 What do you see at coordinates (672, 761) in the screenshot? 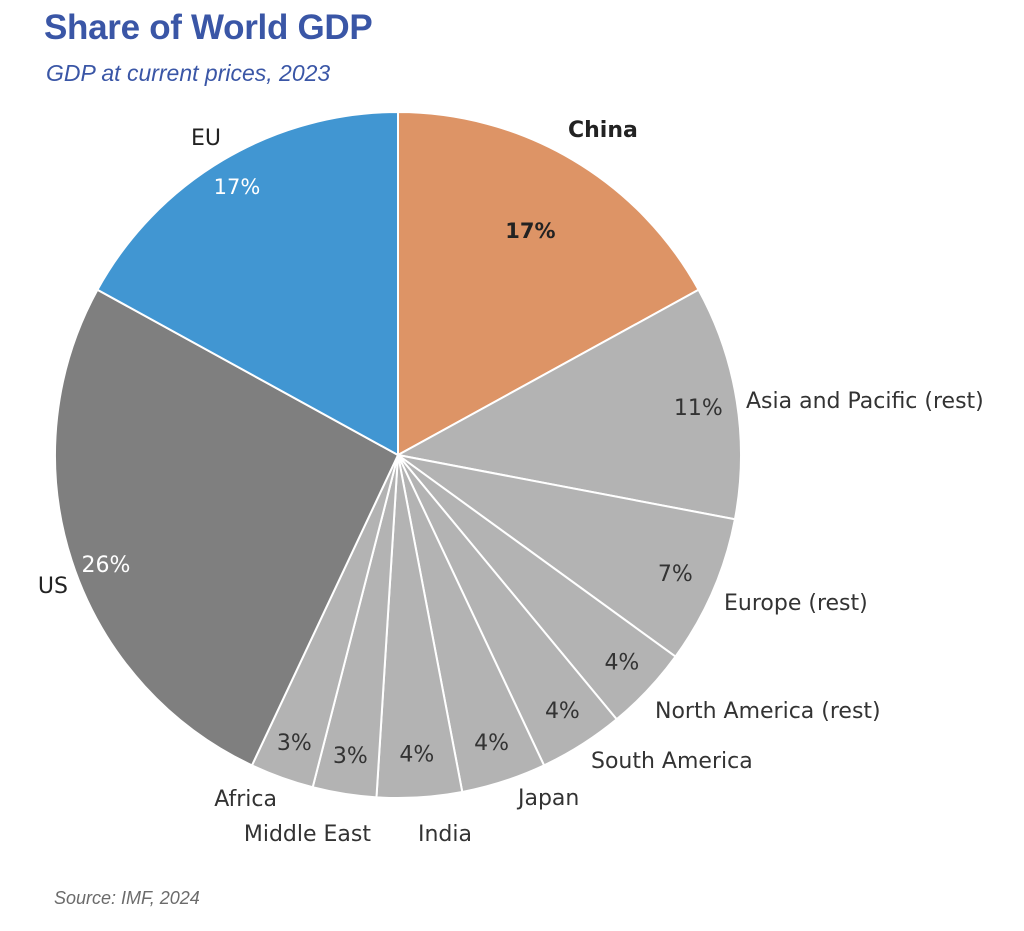
I see `category-label-south-america: South America` at bounding box center [672, 761].